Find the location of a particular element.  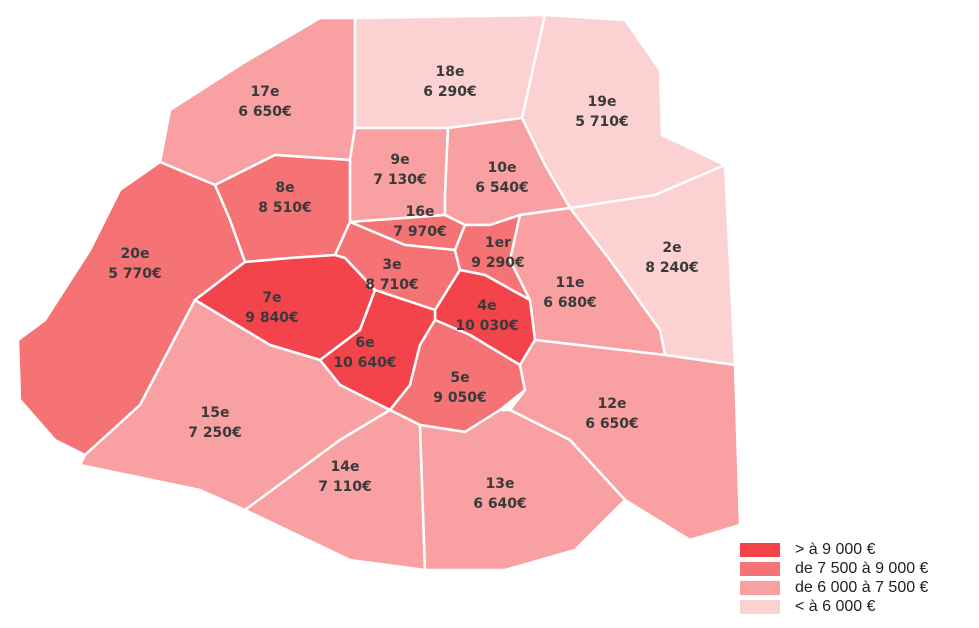

district-price: 5 710€ is located at coordinates (602, 122).